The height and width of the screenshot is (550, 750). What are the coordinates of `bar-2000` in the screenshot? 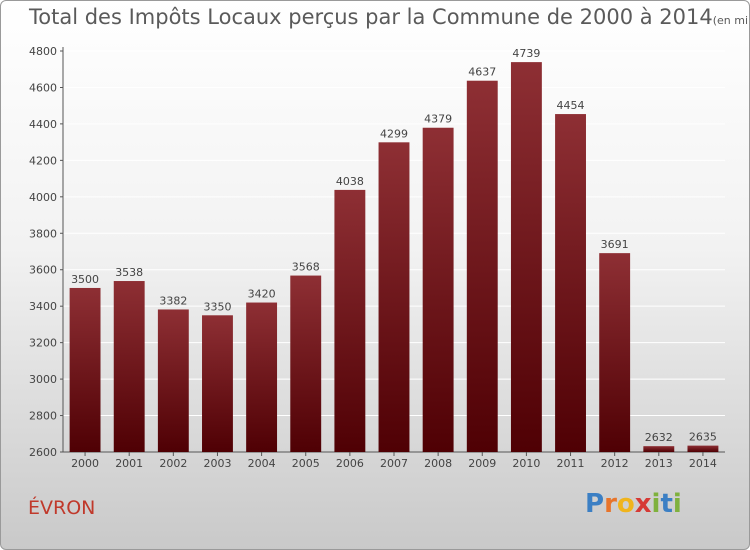 It's located at (85, 369).